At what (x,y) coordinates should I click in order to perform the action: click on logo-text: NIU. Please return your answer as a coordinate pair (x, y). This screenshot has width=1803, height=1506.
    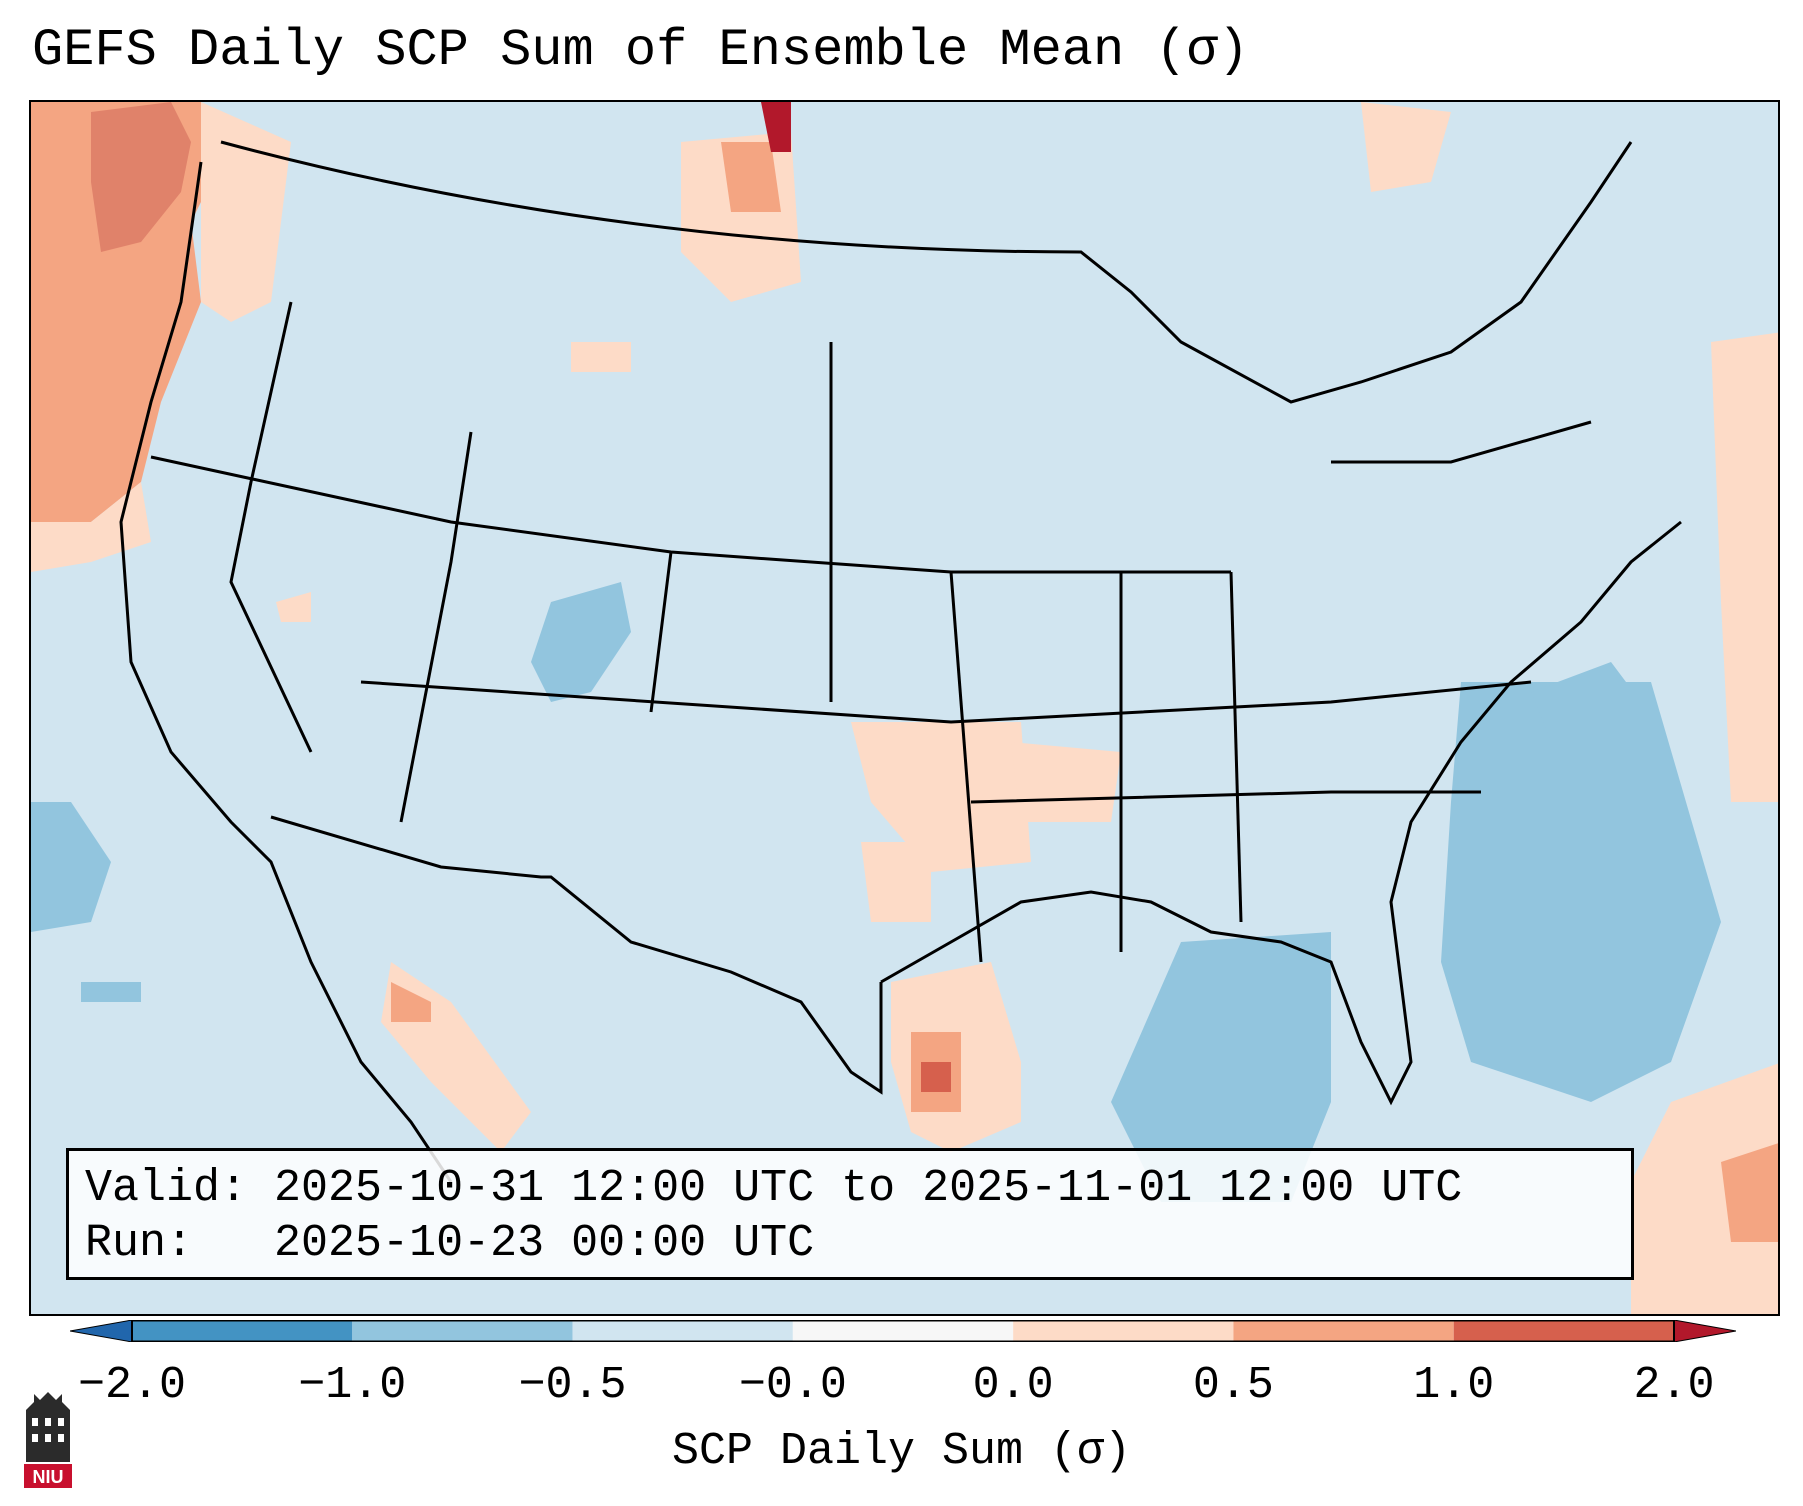
    Looking at the image, I should click on (48, 1477).